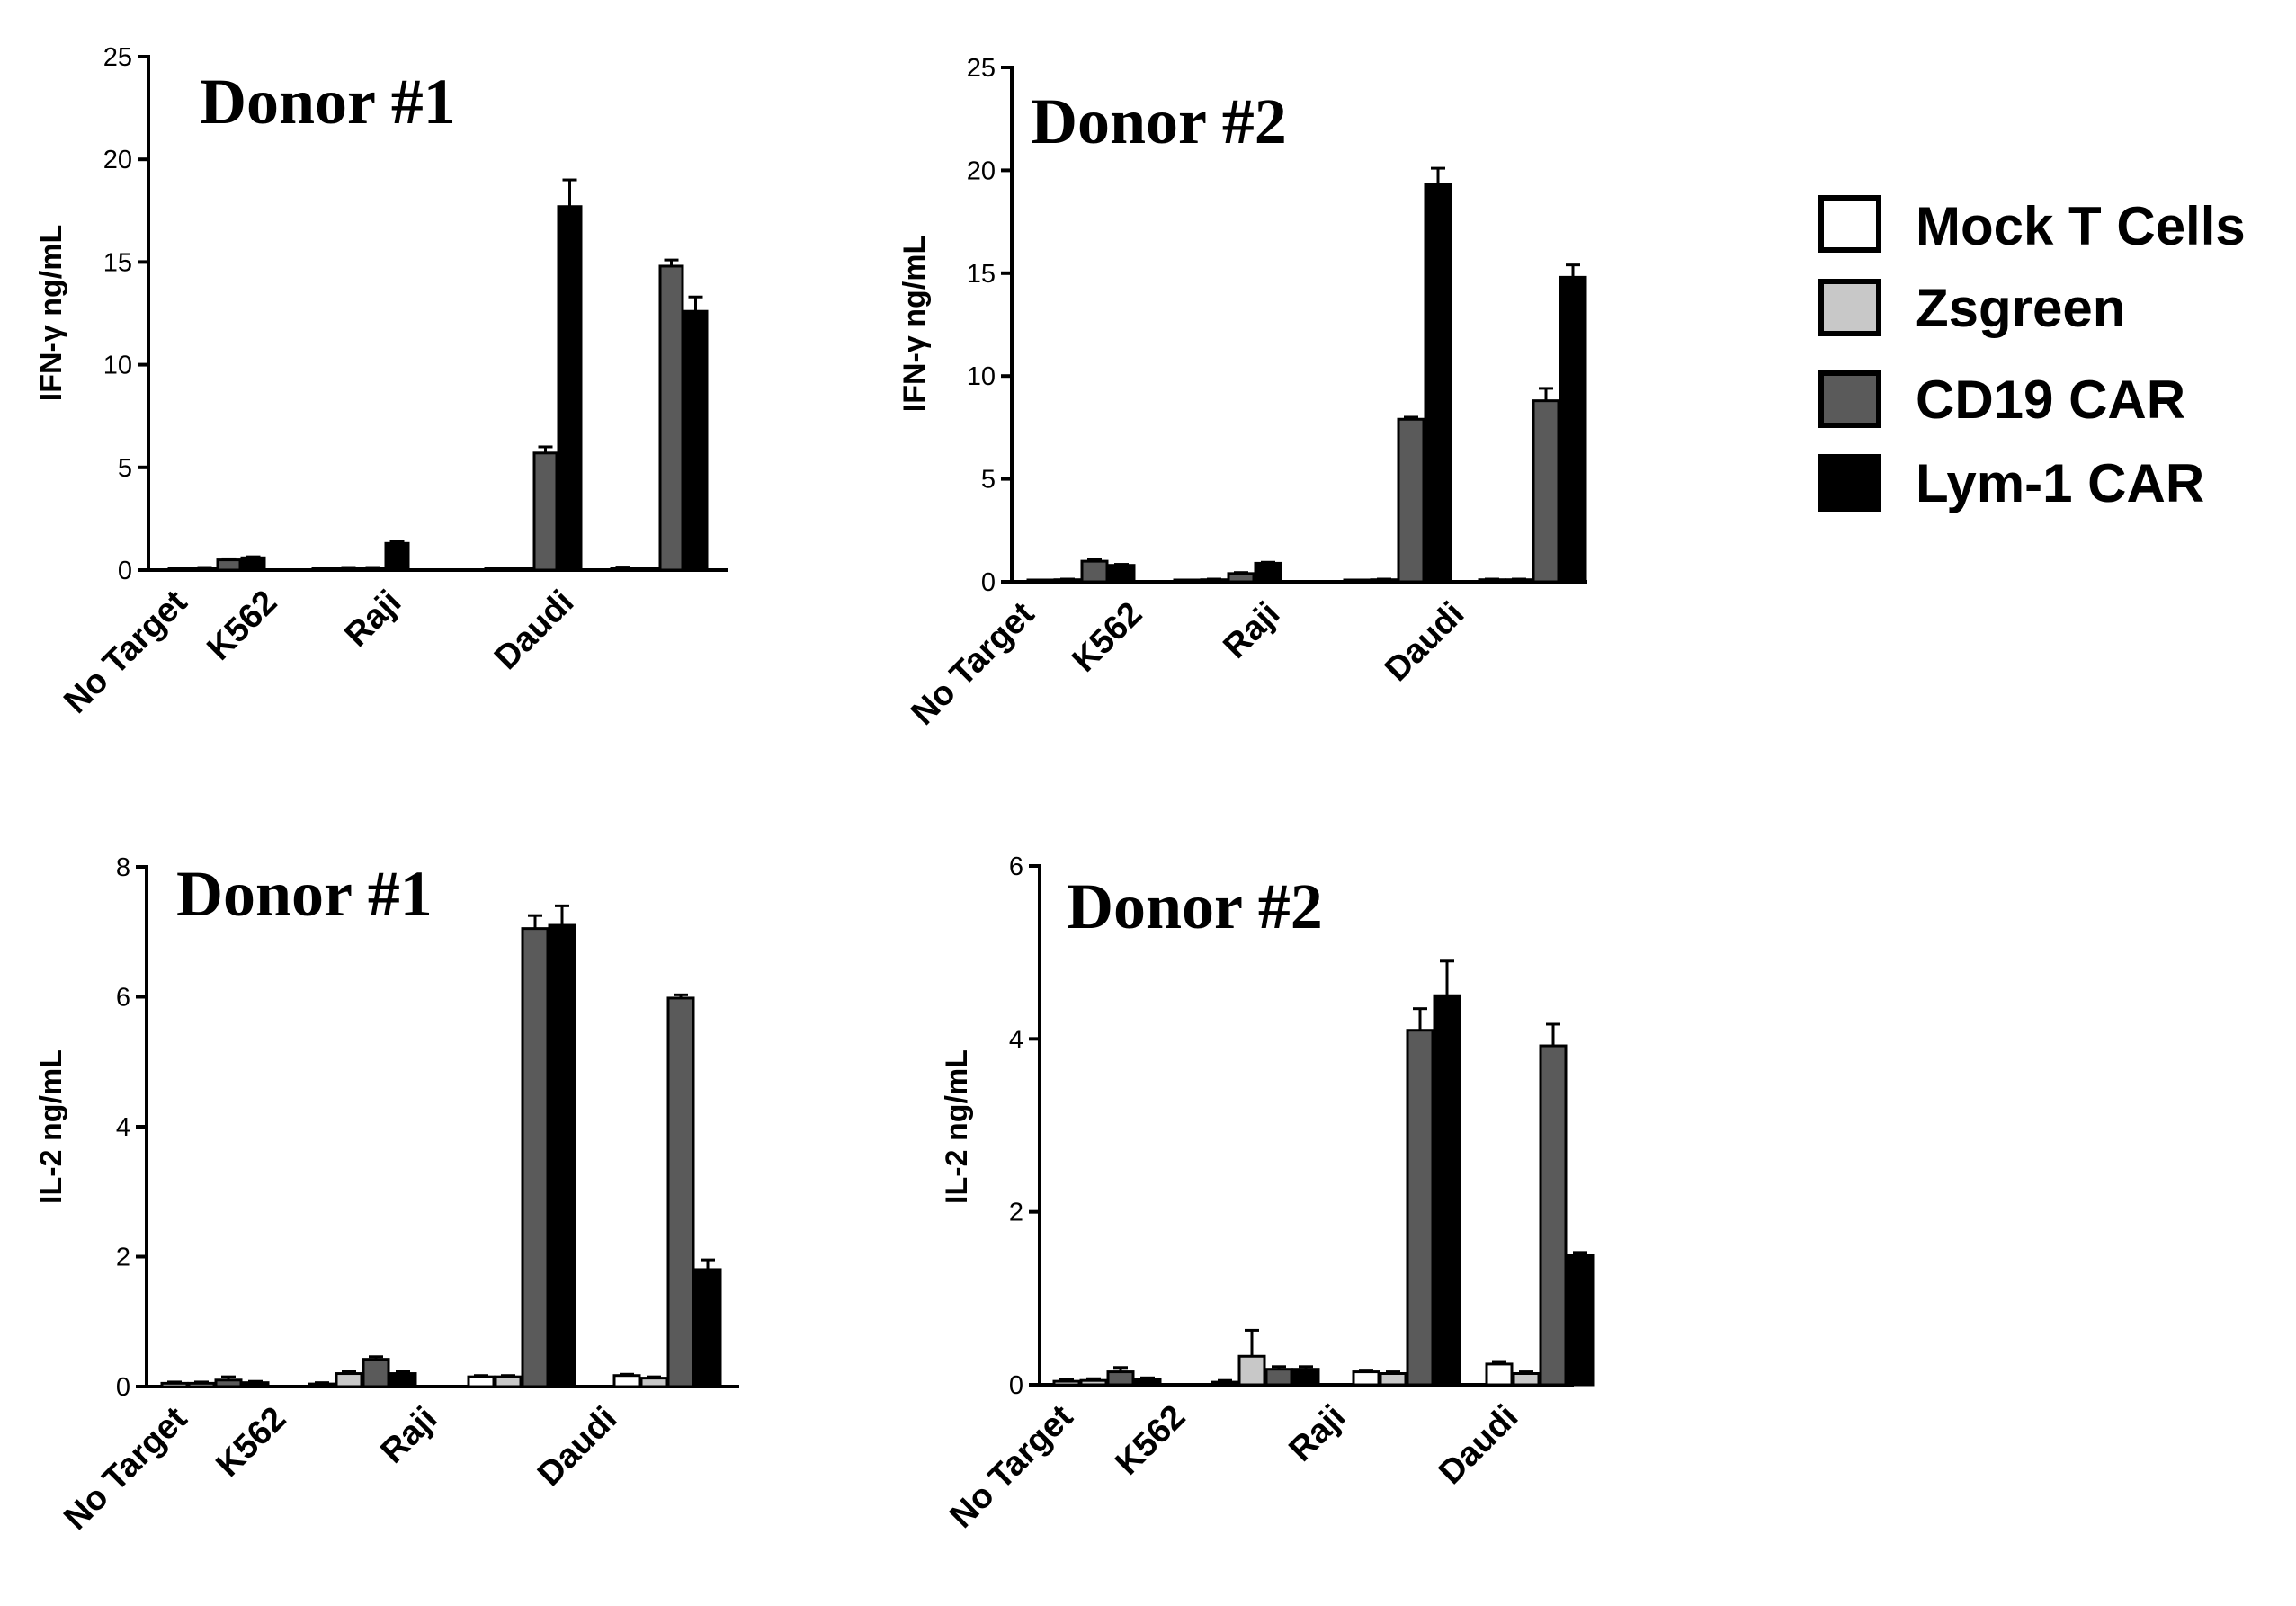 This screenshot has height=1606, width=2296. What do you see at coordinates (2020, 308) in the screenshot?
I see `legend-label-zsgreen: Zsgreen` at bounding box center [2020, 308].